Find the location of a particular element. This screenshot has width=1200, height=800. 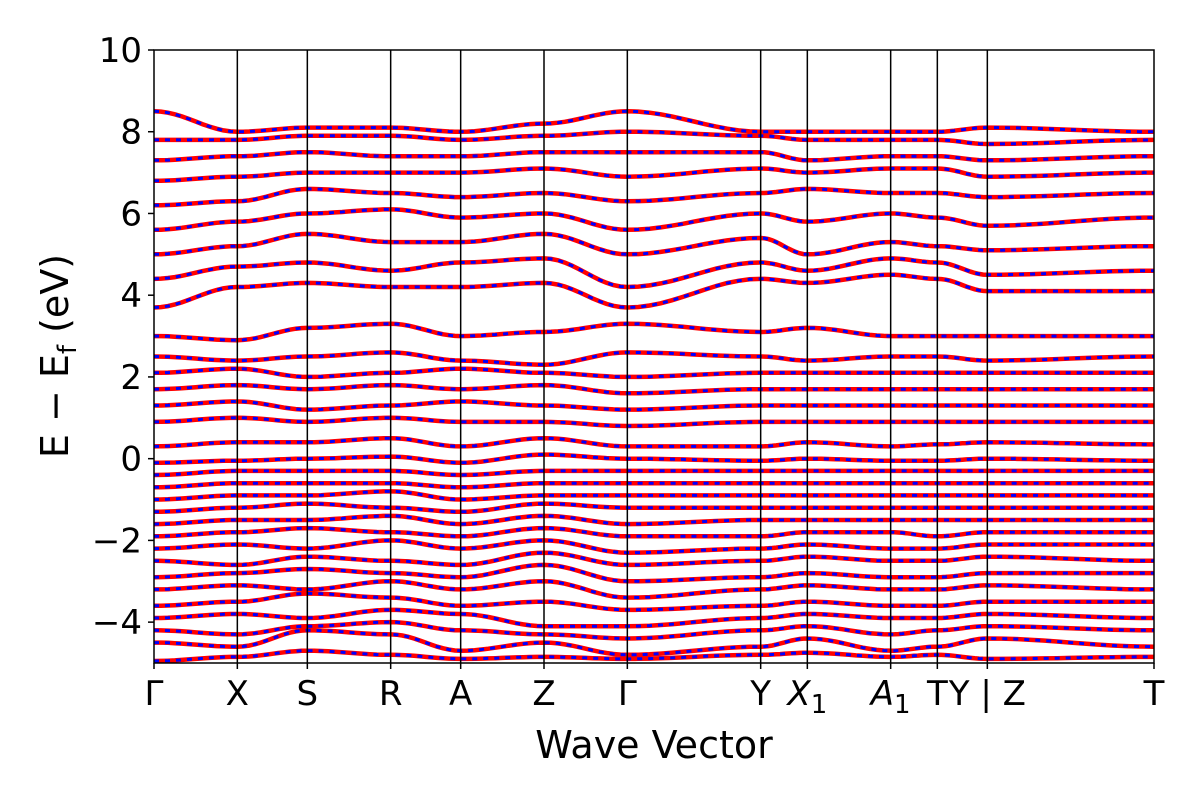

y-tick-label: 8 is located at coordinates (131, 133).